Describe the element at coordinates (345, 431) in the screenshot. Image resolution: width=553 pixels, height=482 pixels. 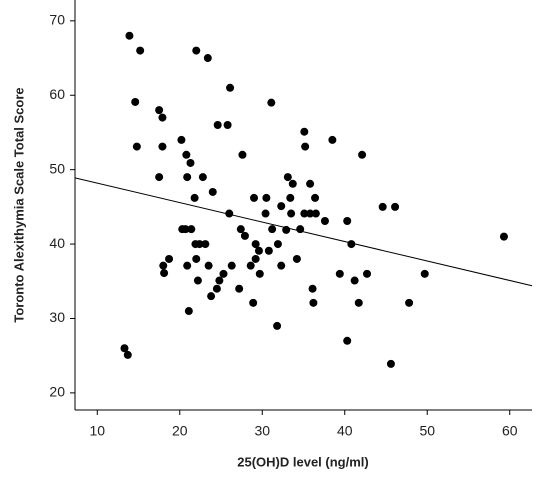
I see `x-tick-label: 40` at that location.